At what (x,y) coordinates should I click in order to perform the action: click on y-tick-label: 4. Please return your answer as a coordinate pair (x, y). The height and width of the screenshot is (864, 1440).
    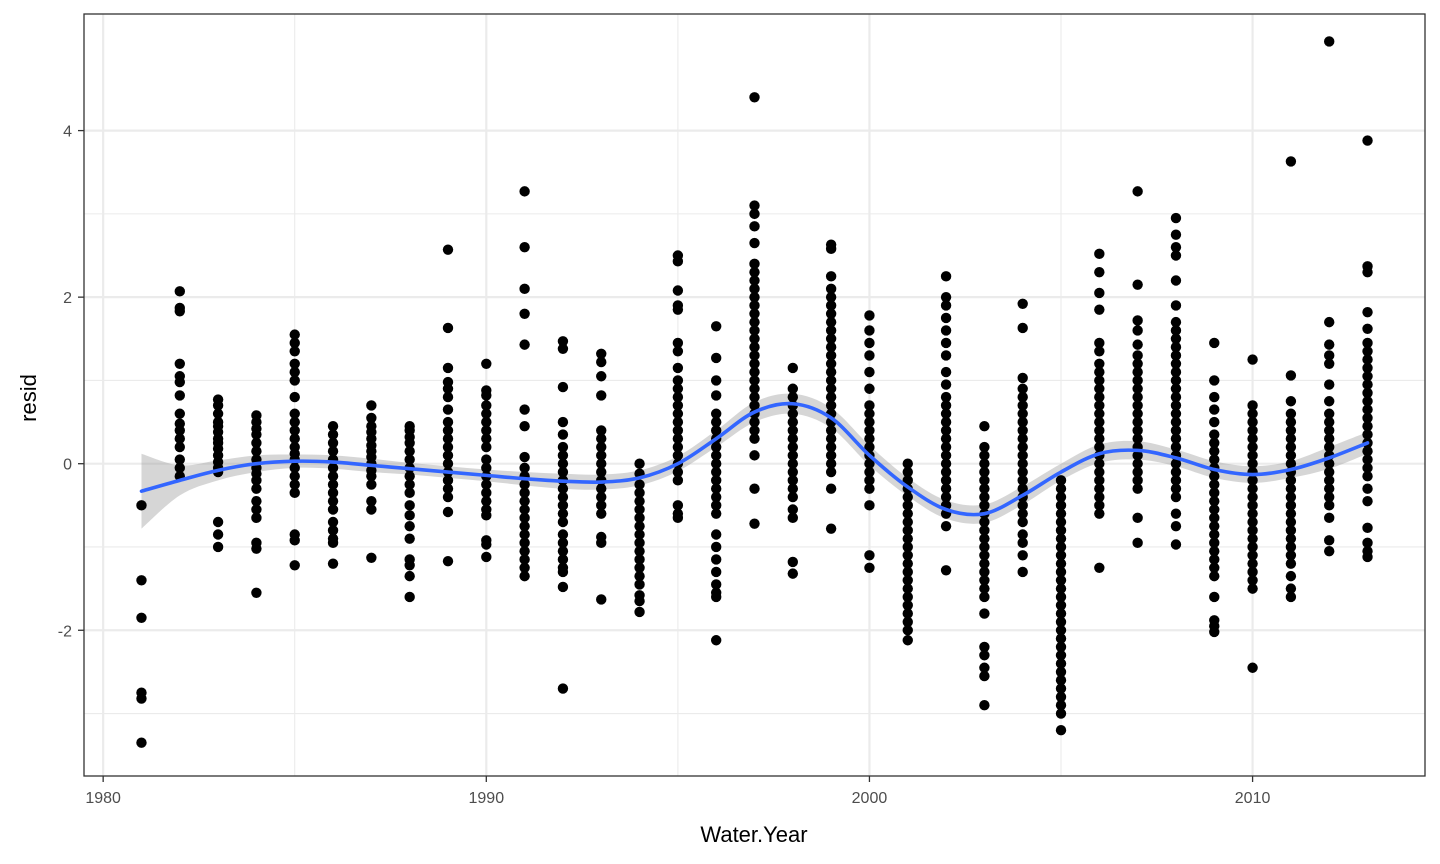
    Looking at the image, I should click on (67, 132).